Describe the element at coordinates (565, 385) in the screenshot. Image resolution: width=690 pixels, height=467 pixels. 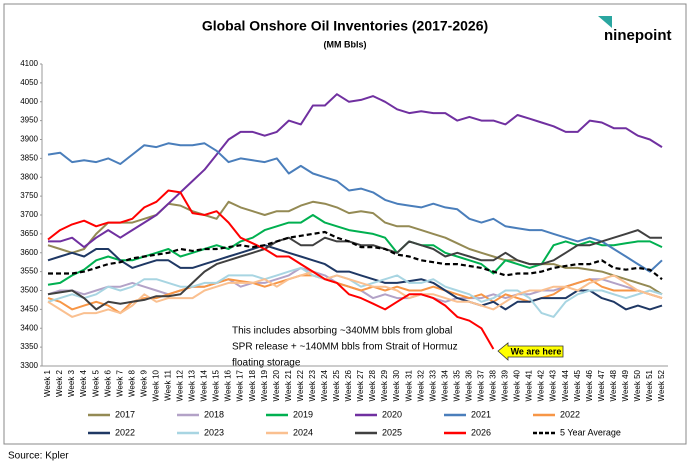
I see `x-tick-label: Week 44` at that location.